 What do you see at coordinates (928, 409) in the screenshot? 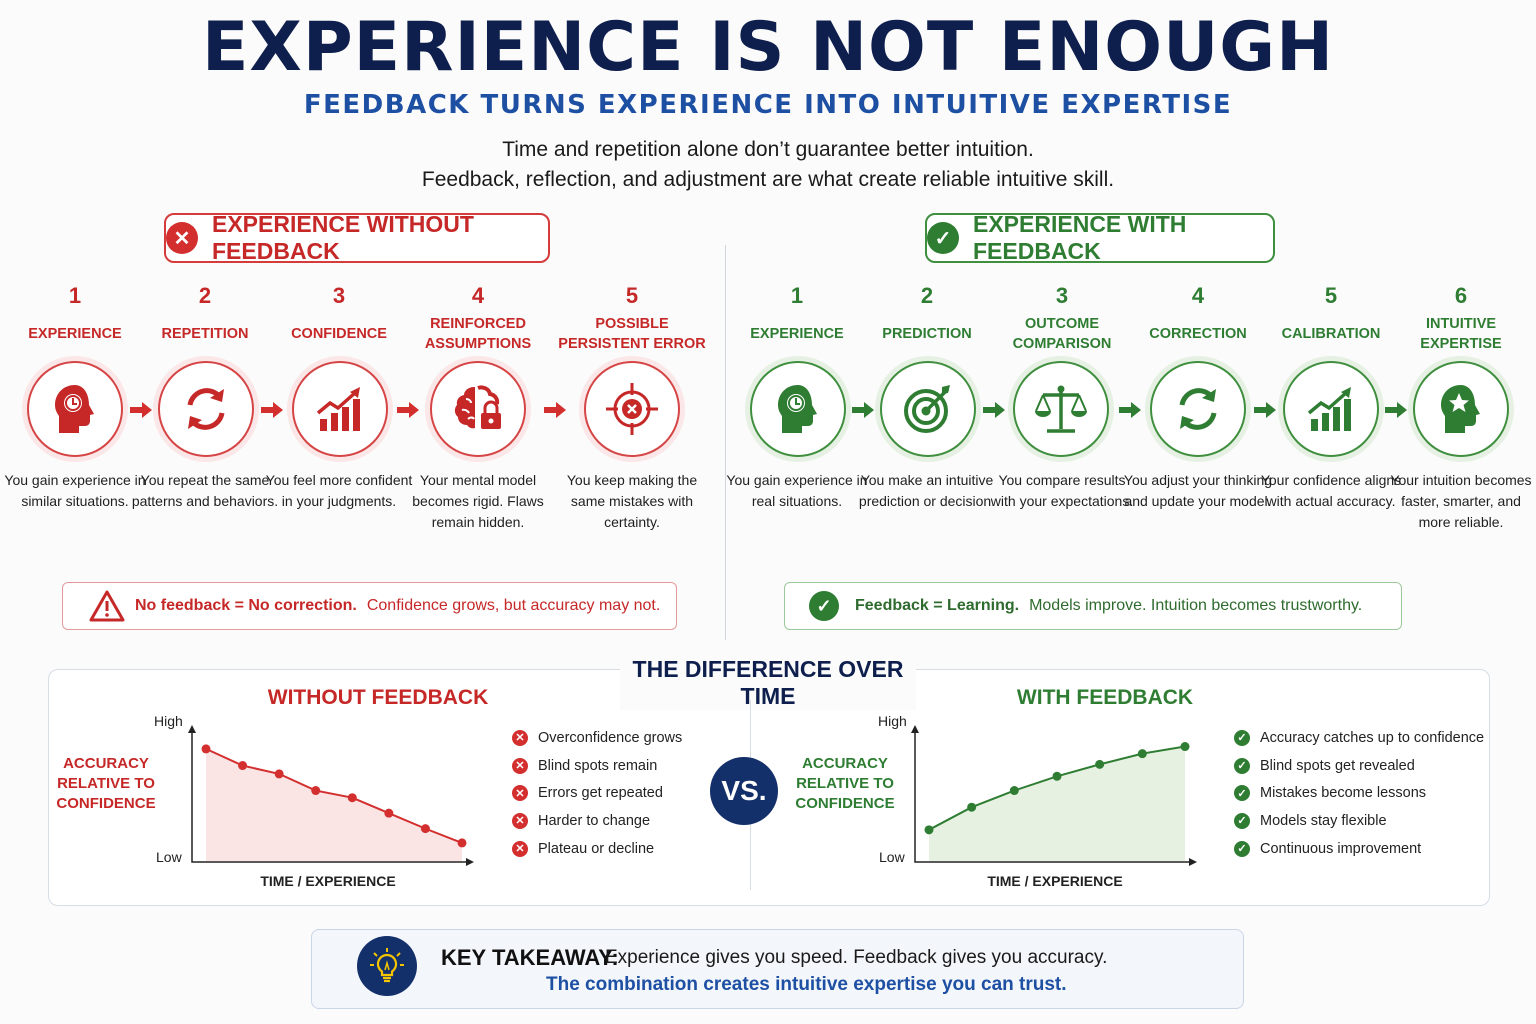
I see `target-arrow-icon` at bounding box center [928, 409].